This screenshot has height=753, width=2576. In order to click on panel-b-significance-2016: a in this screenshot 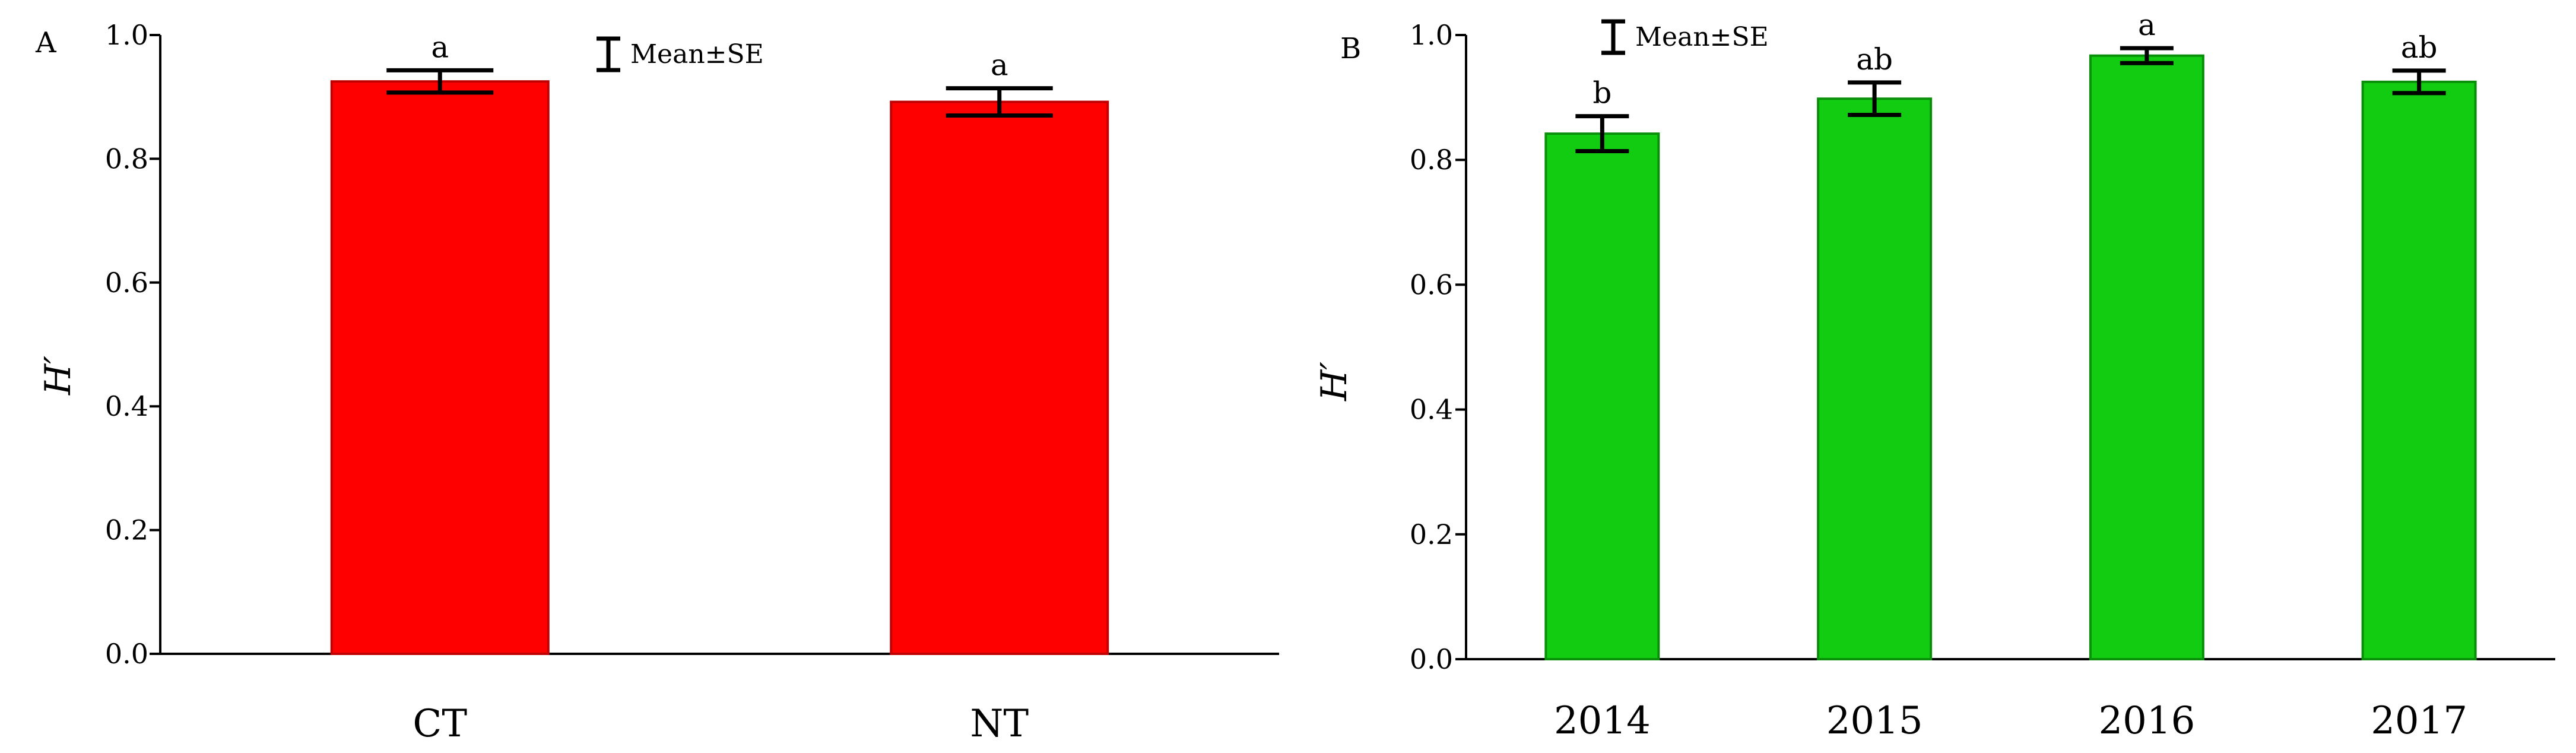, I will do `click(2147, 25)`.